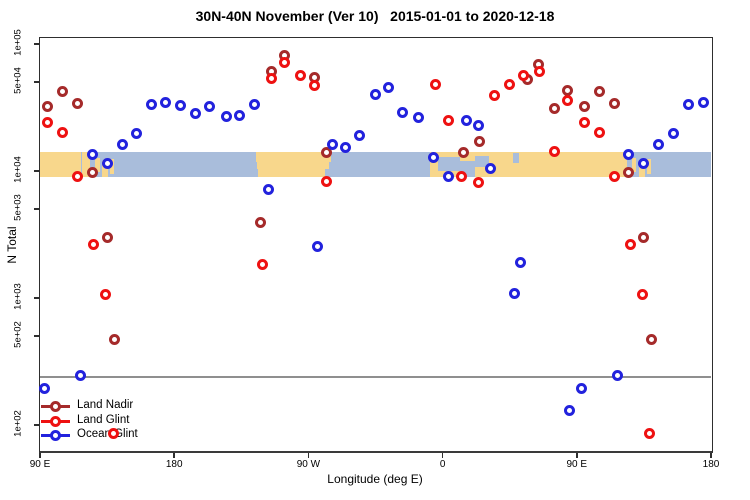  I want to click on x-tick-label: 180, so click(174, 464).